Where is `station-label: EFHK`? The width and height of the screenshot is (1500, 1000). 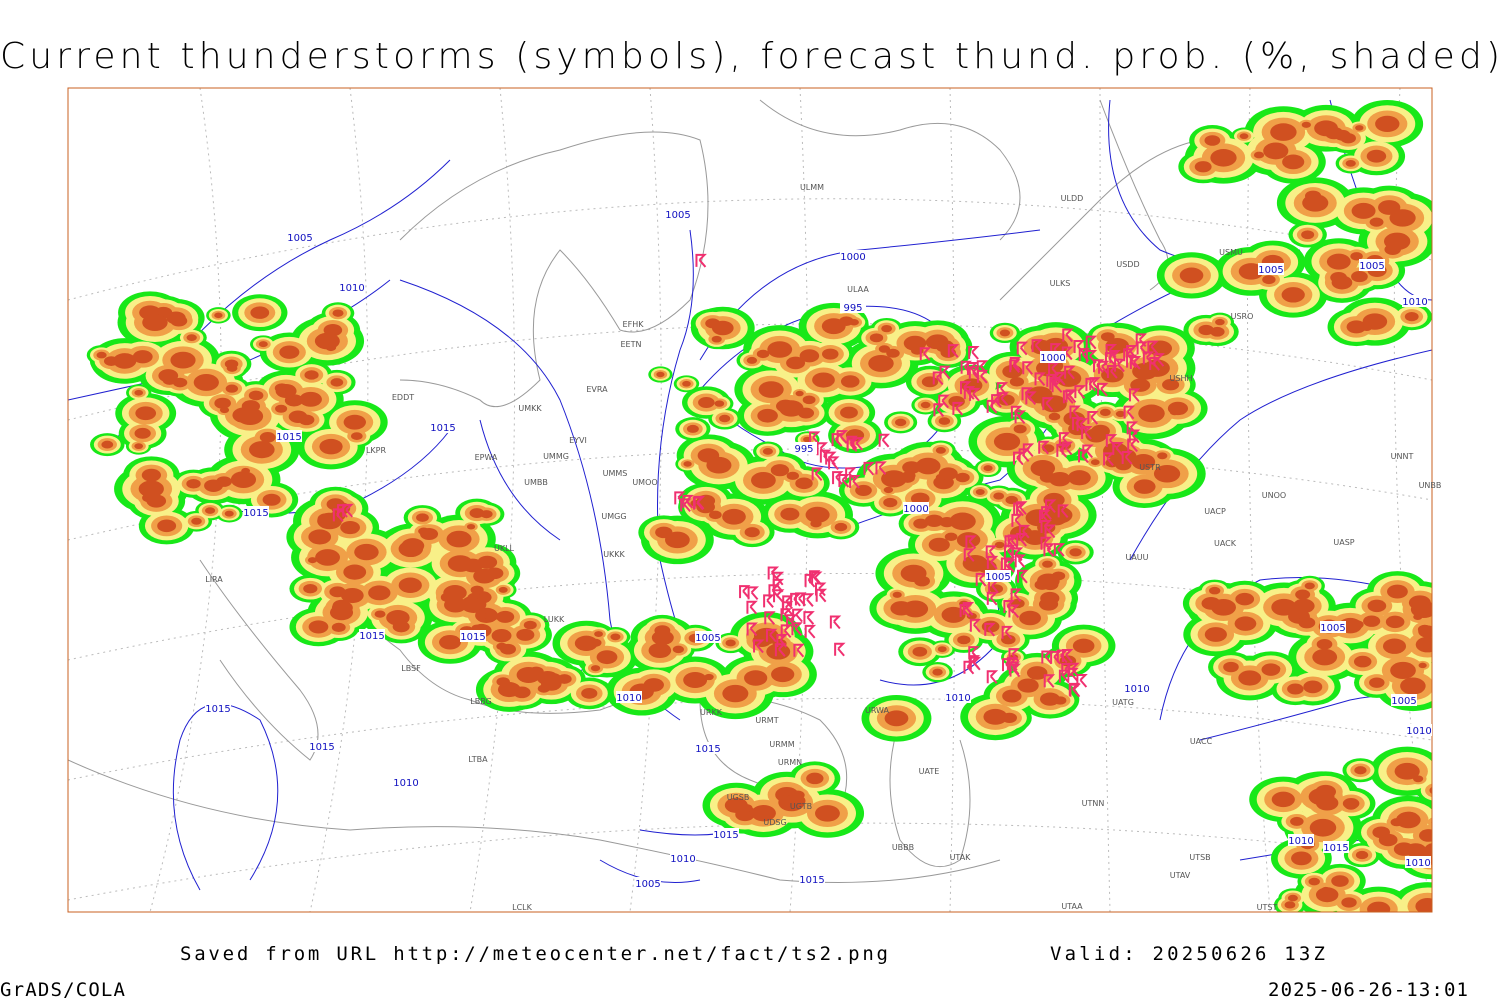 station-label: EFHK is located at coordinates (634, 324).